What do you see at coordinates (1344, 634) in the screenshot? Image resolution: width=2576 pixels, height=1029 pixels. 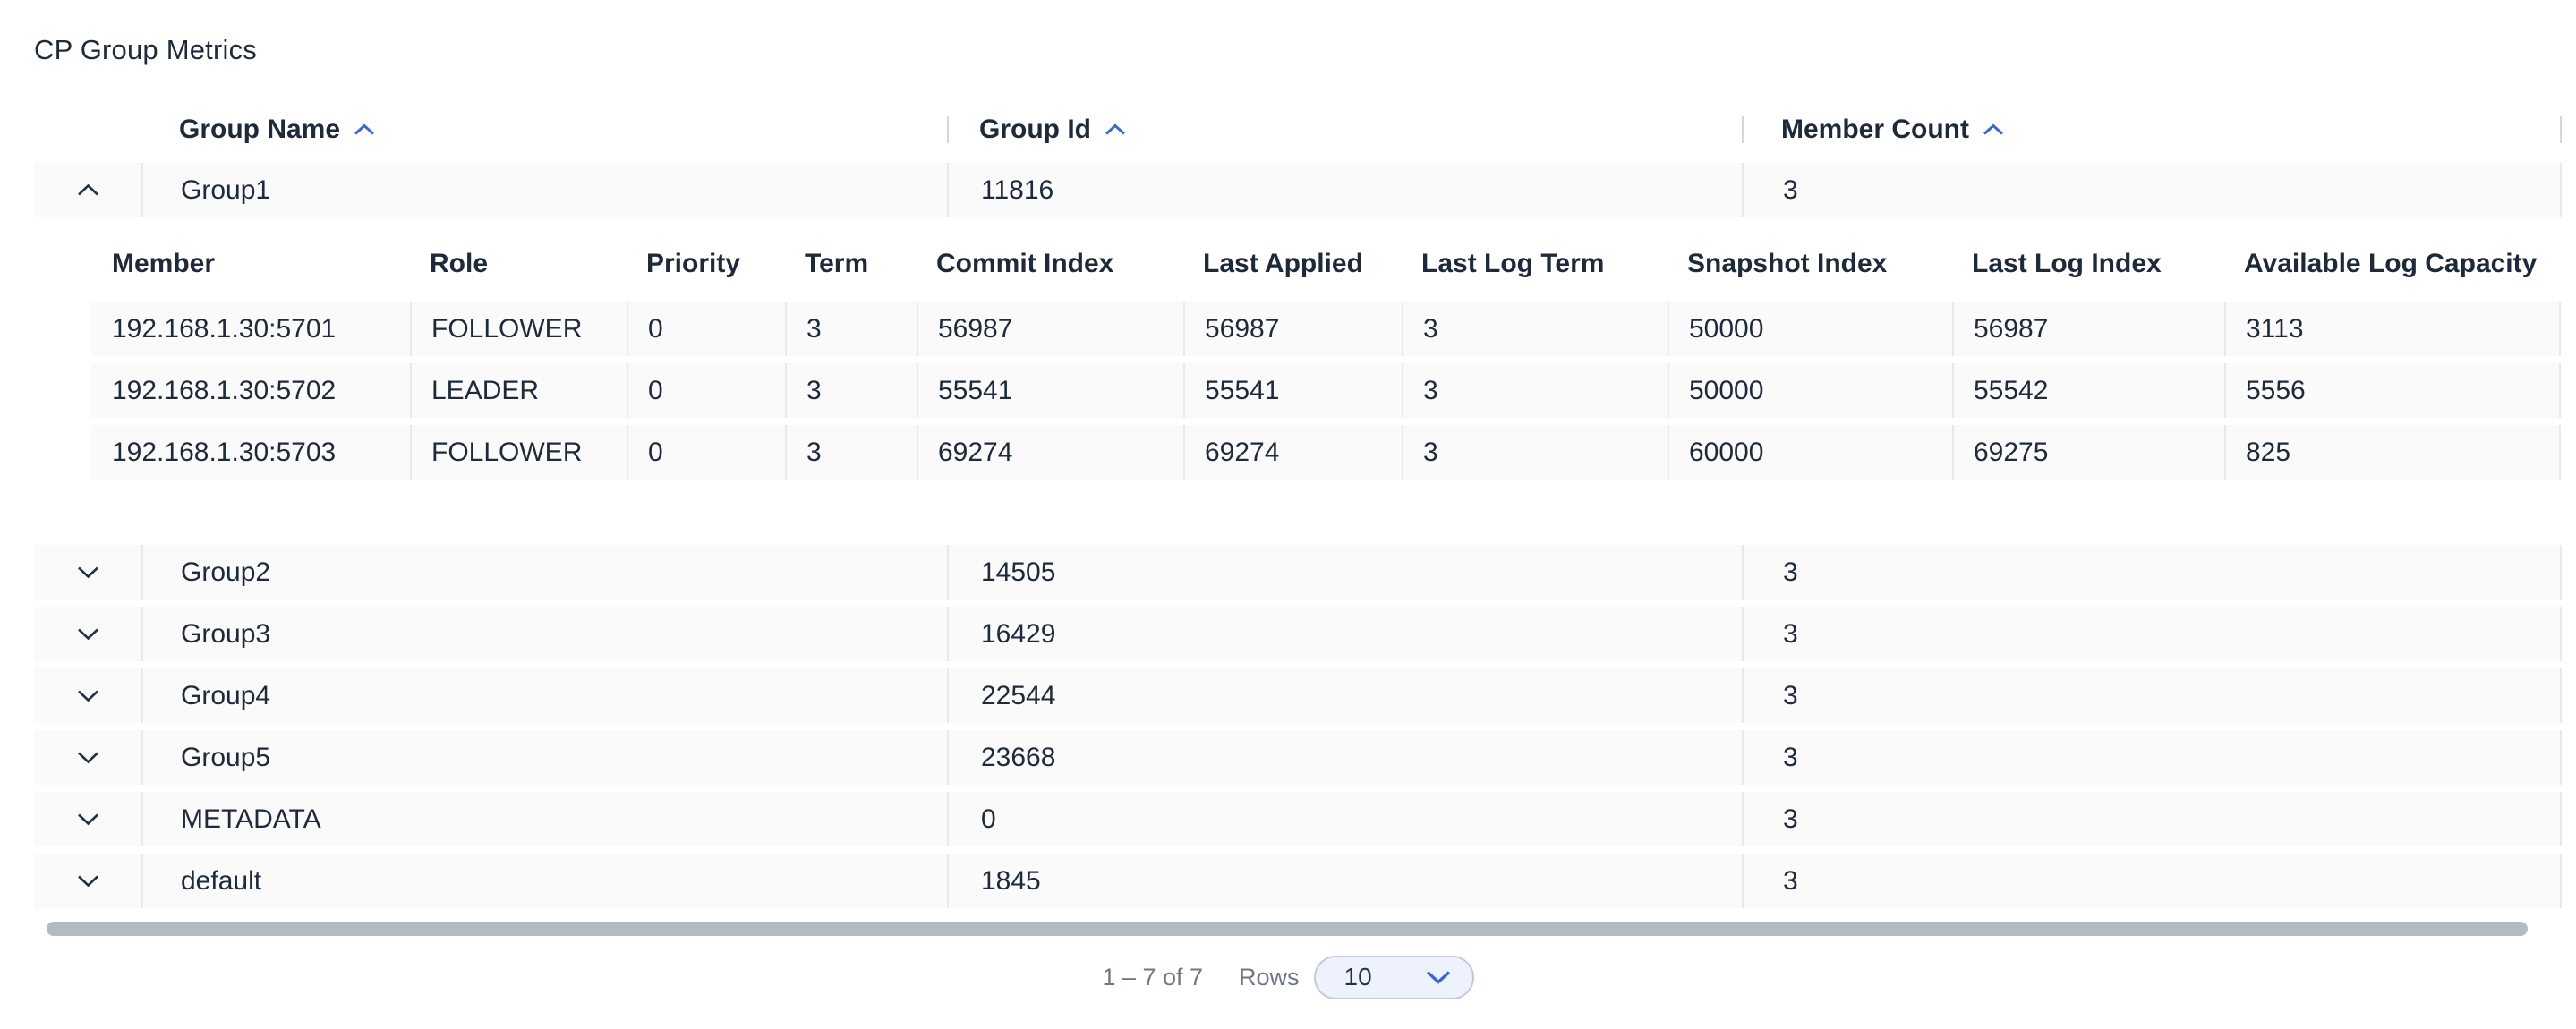 I see `group-id-cell: 16429` at bounding box center [1344, 634].